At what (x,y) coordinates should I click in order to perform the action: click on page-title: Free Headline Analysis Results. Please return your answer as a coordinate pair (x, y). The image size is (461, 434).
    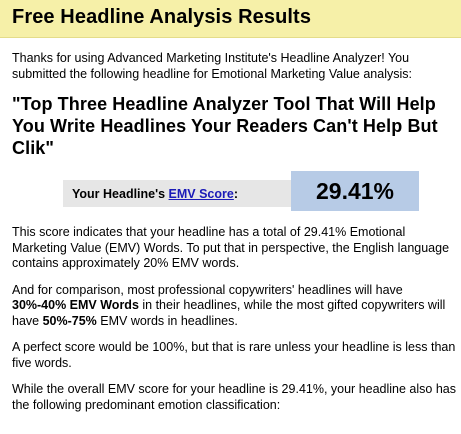
    Looking at the image, I should click on (162, 17).